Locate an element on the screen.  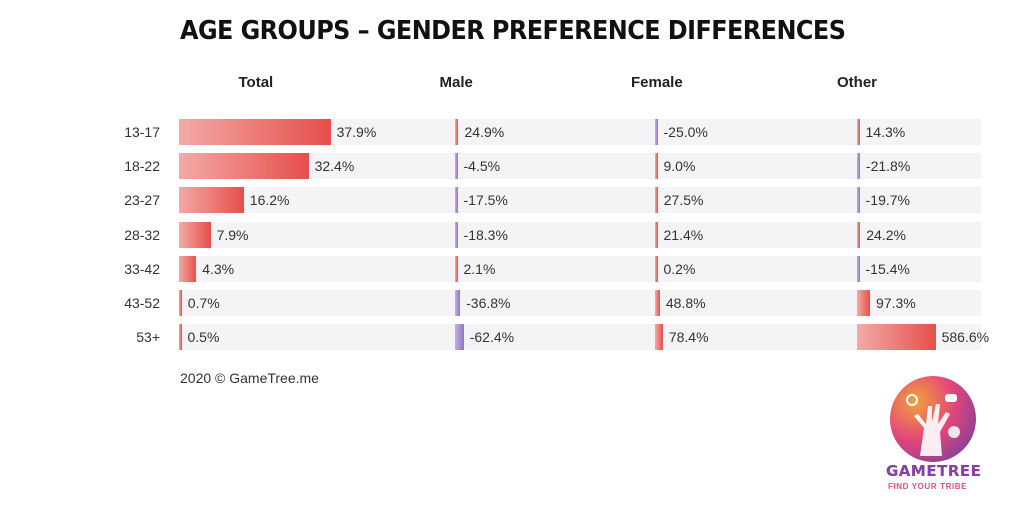
value-label-total: 37.9% is located at coordinates (356, 132).